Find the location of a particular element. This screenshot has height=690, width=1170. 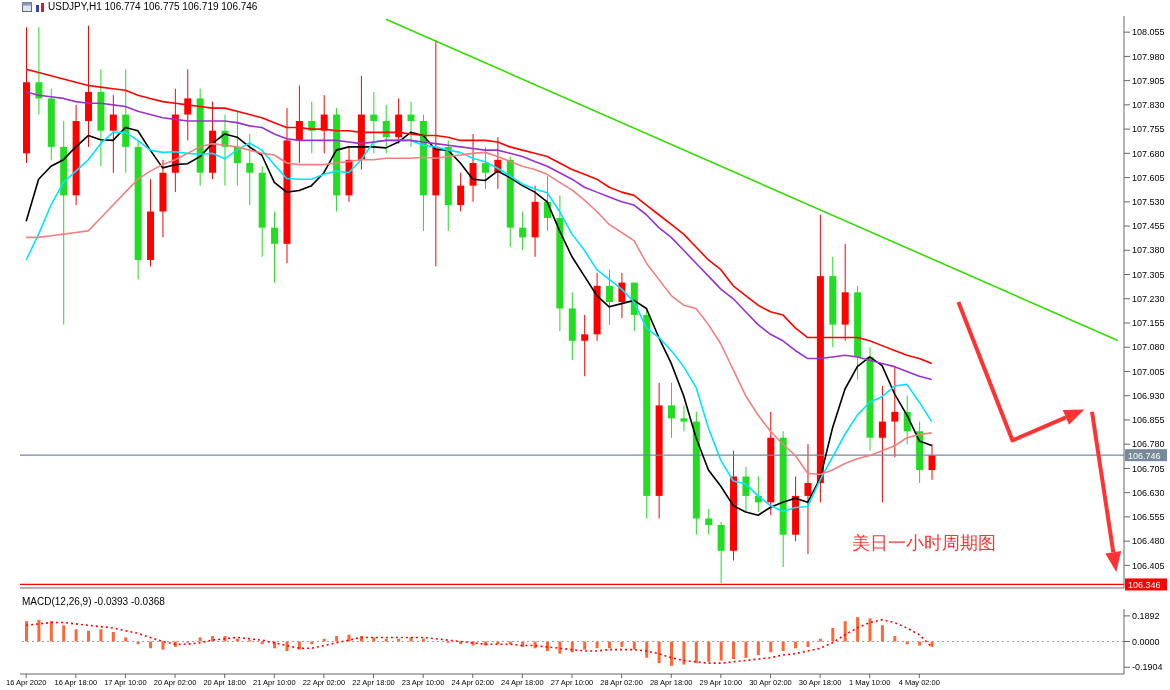

y-tick-label: 107.830 is located at coordinates (1148, 105).